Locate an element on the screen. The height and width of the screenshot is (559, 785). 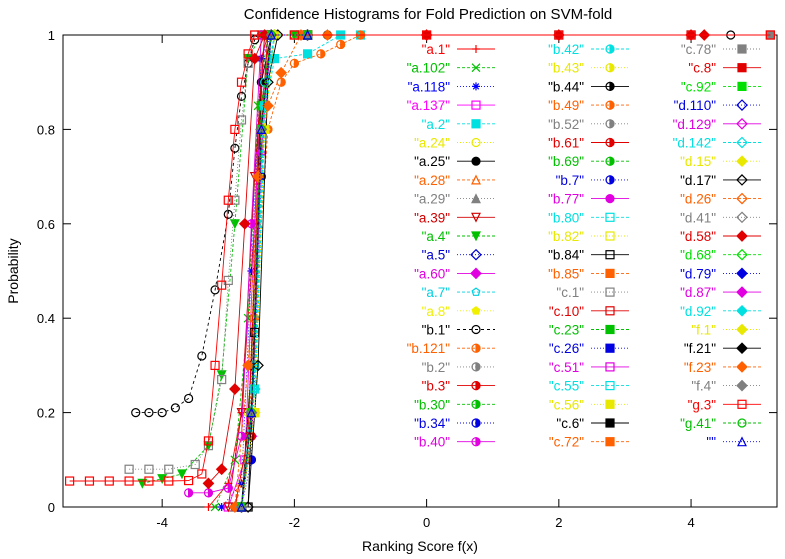
legend-label: "d.92" is located at coordinates (698, 311).